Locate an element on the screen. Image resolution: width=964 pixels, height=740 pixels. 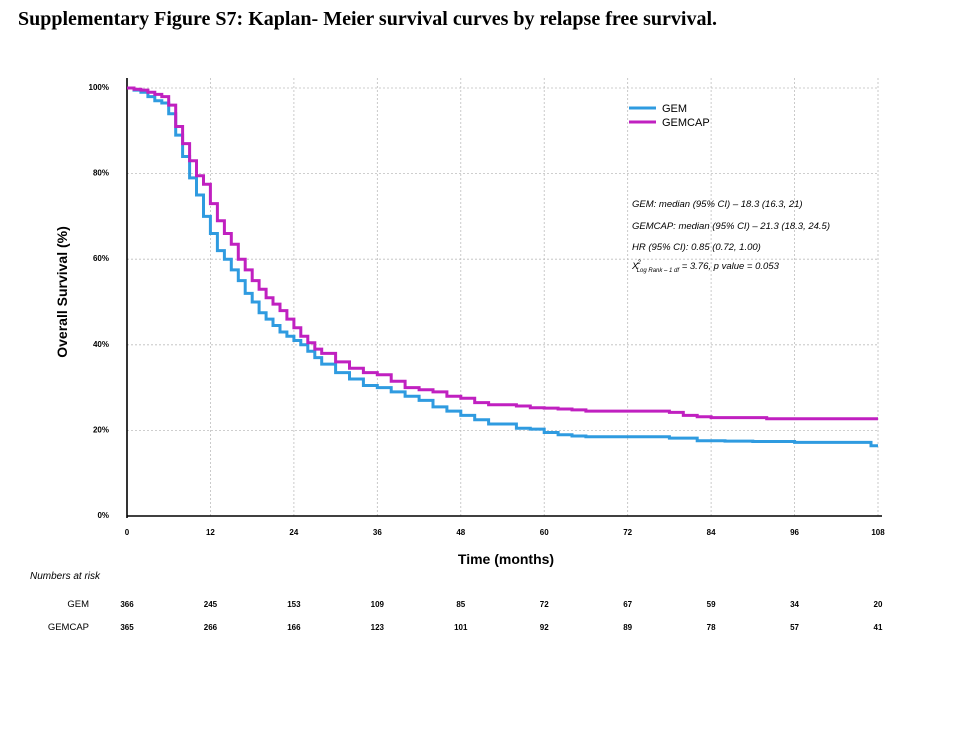
risk-value: 72 is located at coordinates (544, 604).